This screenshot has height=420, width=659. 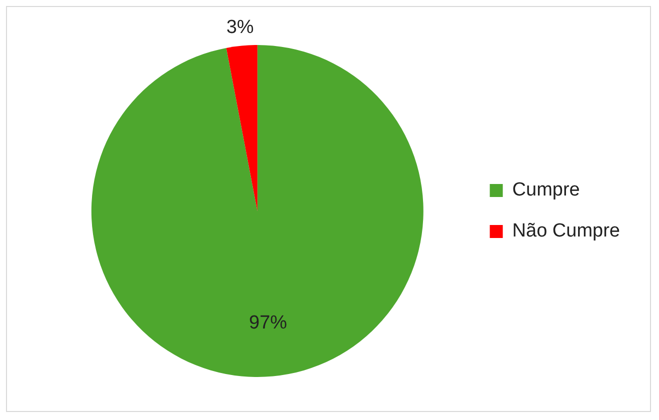 I want to click on legend-label: Cumpre, so click(x=546, y=190).